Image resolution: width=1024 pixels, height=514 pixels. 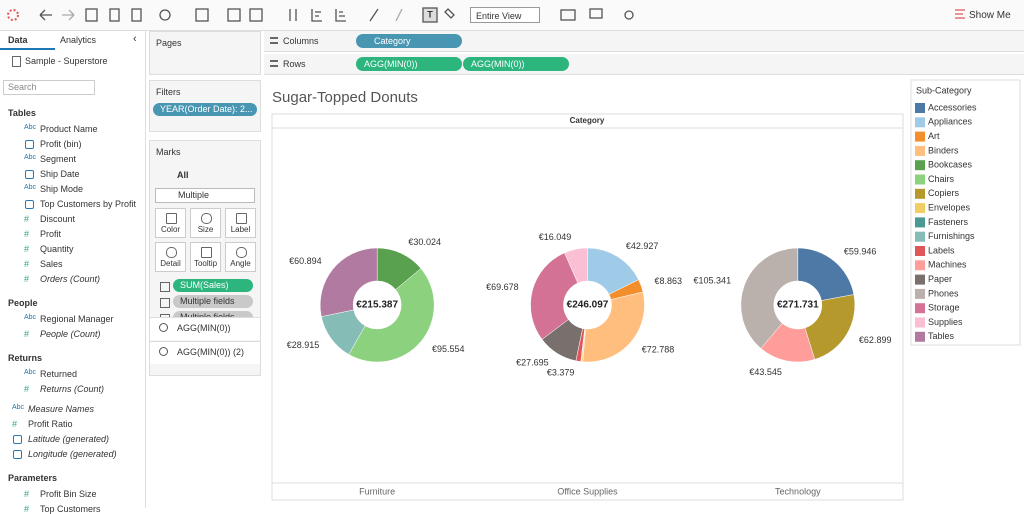 I want to click on value-label: €95.554, so click(x=448, y=349).